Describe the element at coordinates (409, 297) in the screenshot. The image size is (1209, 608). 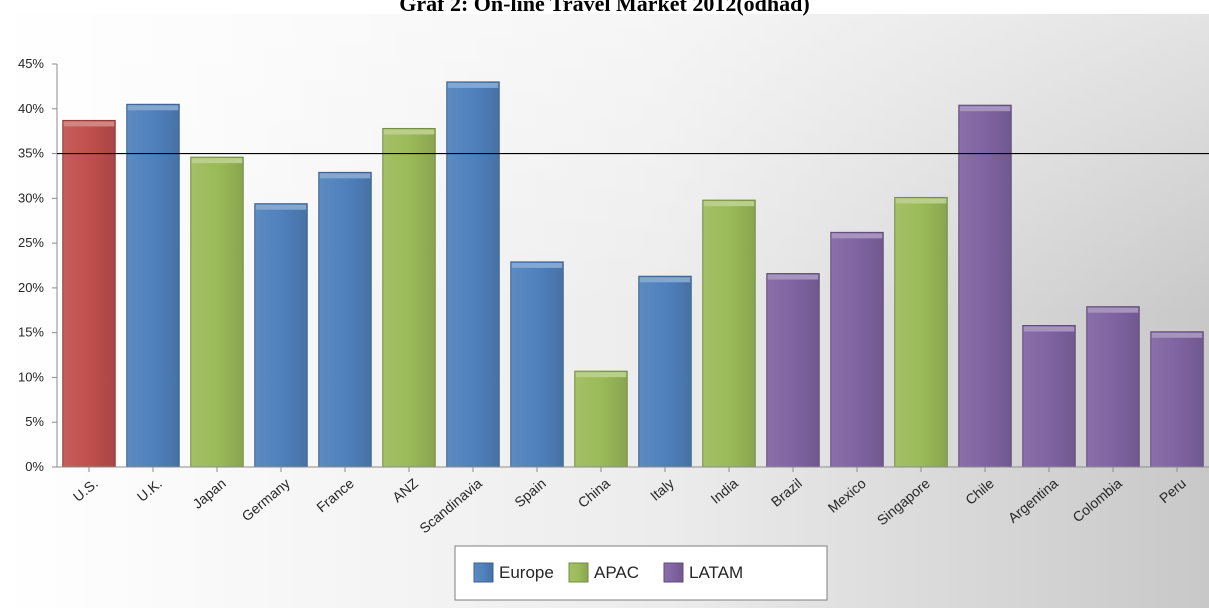
I see `bar-anz` at that location.